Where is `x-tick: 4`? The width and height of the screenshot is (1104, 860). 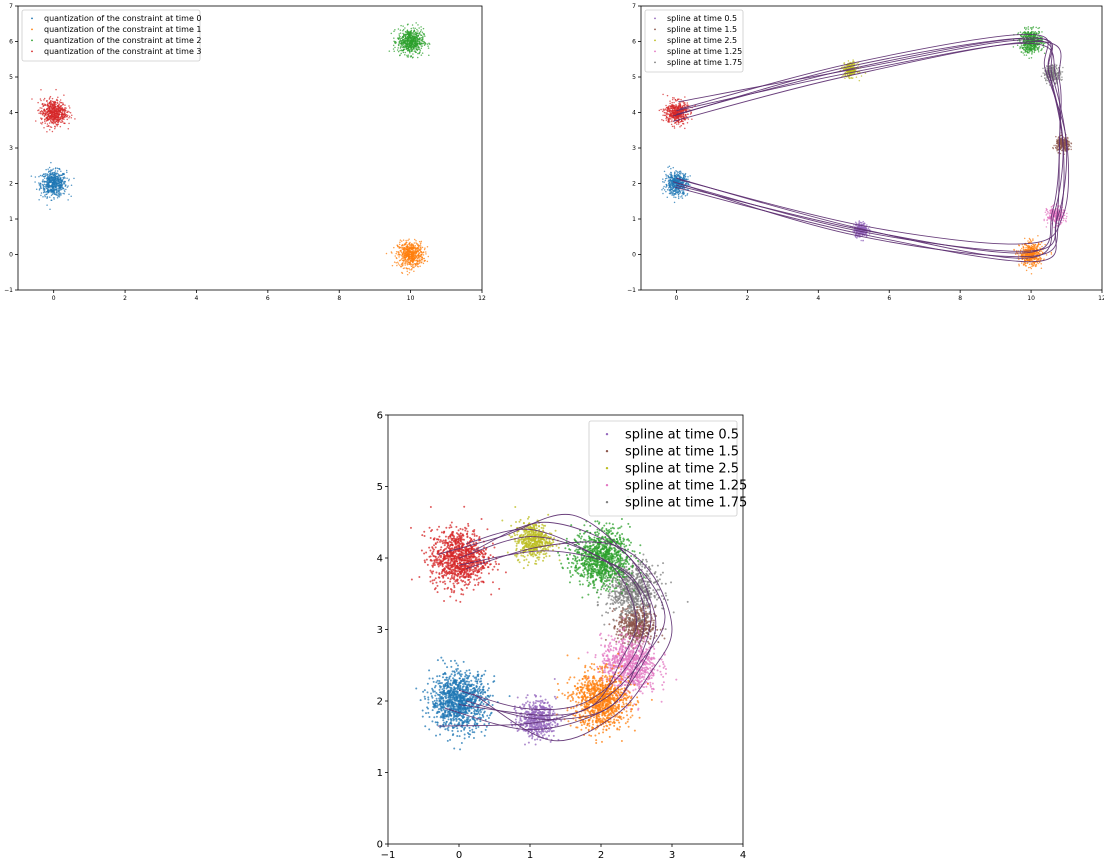
x-tick: 4 is located at coordinates (197, 296).